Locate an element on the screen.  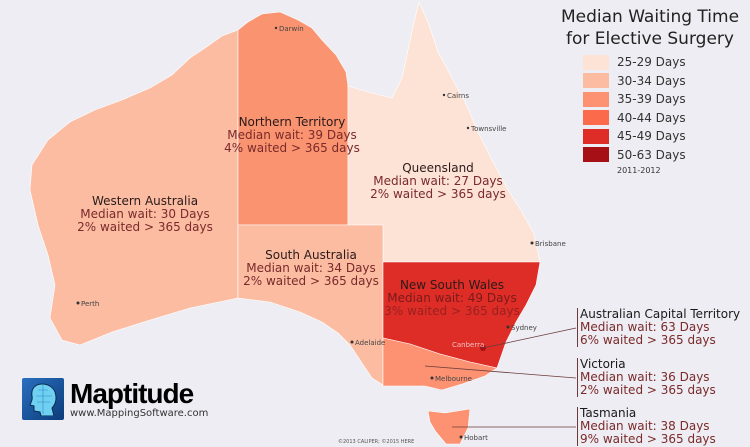
leader-lines is located at coordinates (500, 377).